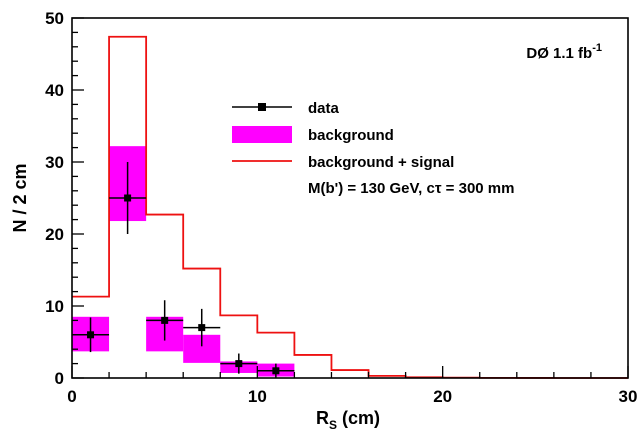  Describe the element at coordinates (597, 48) in the screenshot. I see `annotation-superscript: -1` at that location.